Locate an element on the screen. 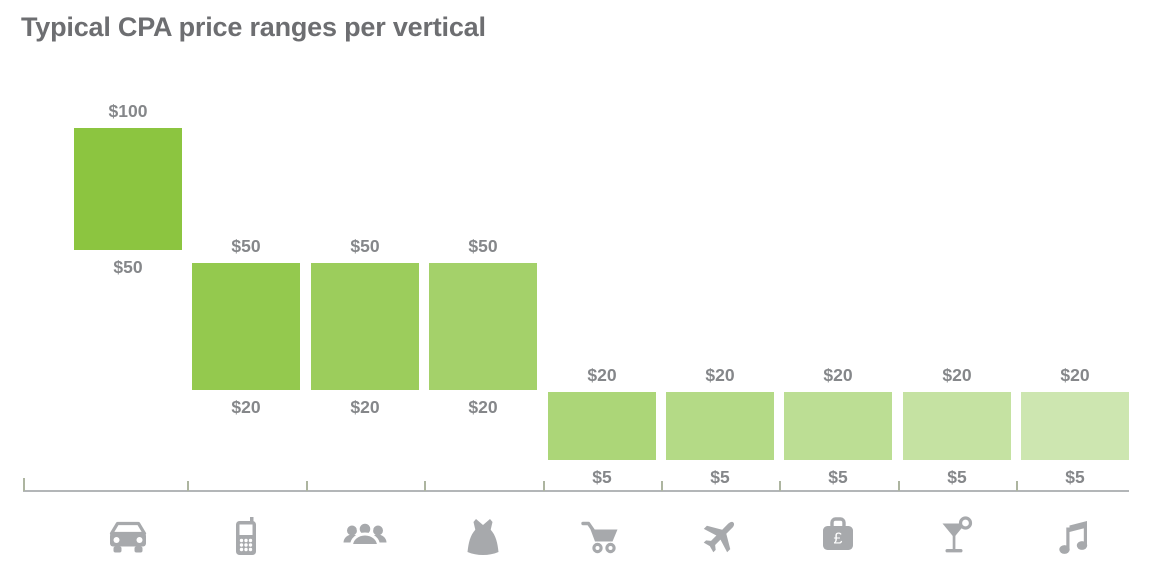 This screenshot has height=575, width=1155. car-icon is located at coordinates (128, 536).